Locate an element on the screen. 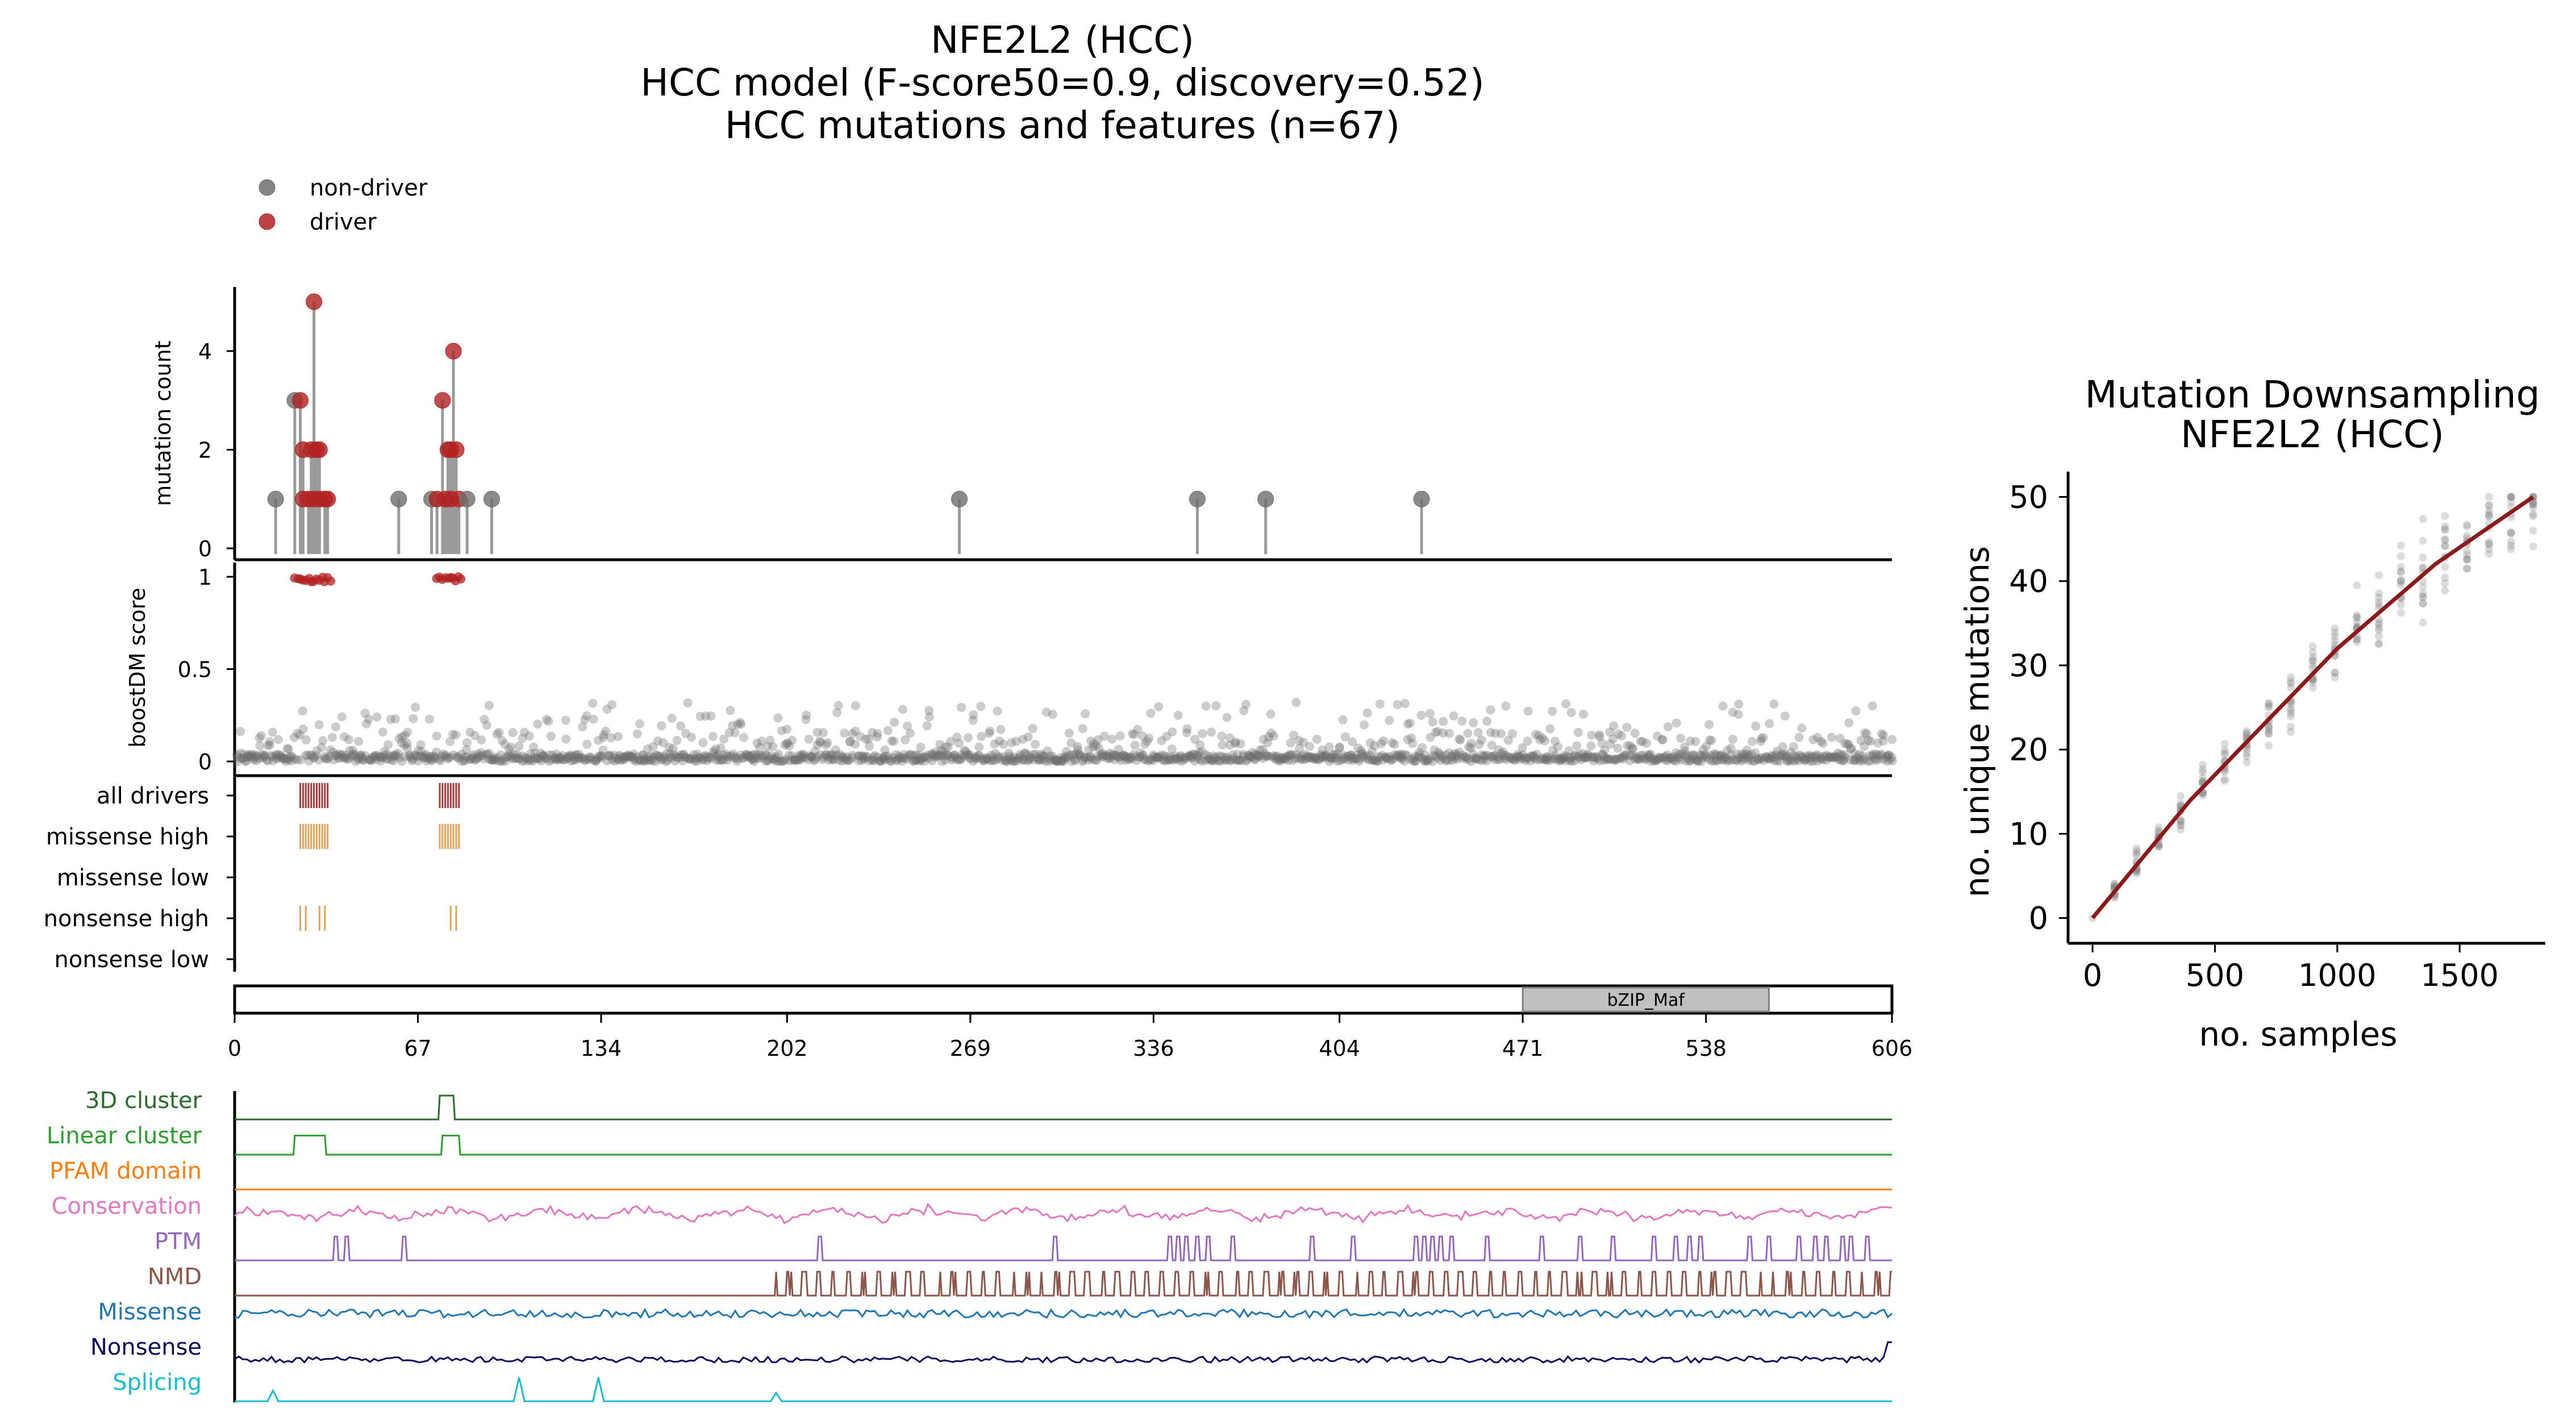 The image size is (2576, 1428). downsampling-x-tick-label: 1000 is located at coordinates (2337, 975).